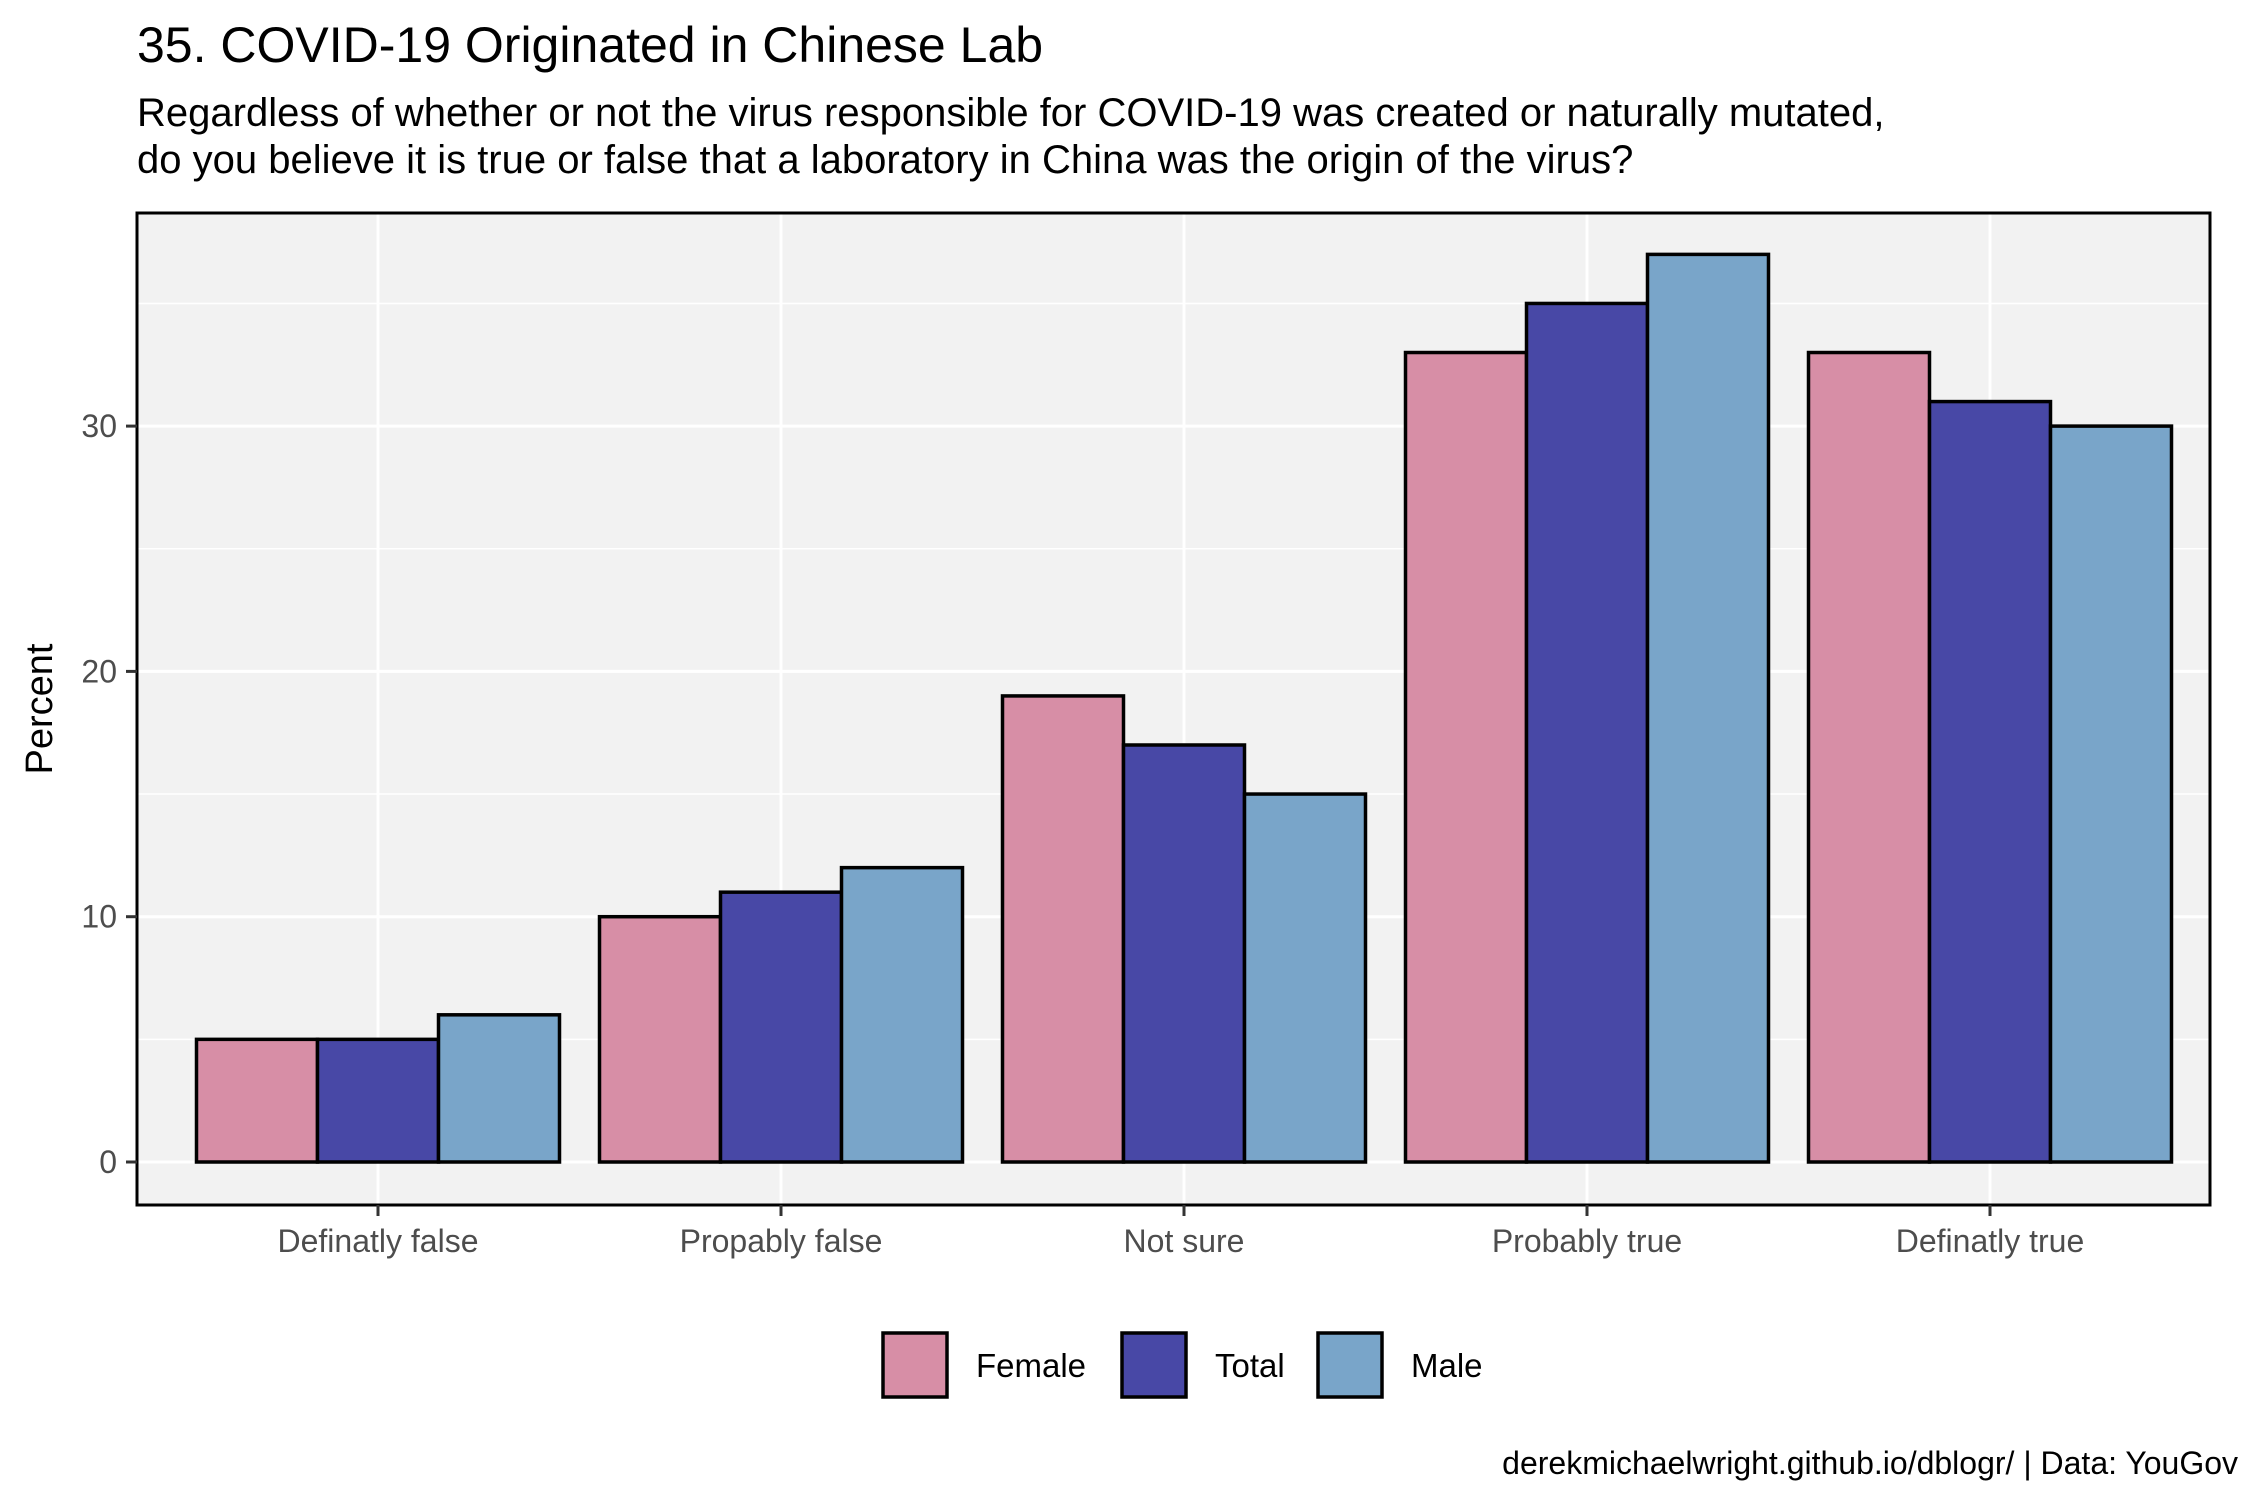 The width and height of the screenshot is (2250, 1500). Describe the element at coordinates (1250, 1365) in the screenshot. I see `legend-label-total: Total` at that location.